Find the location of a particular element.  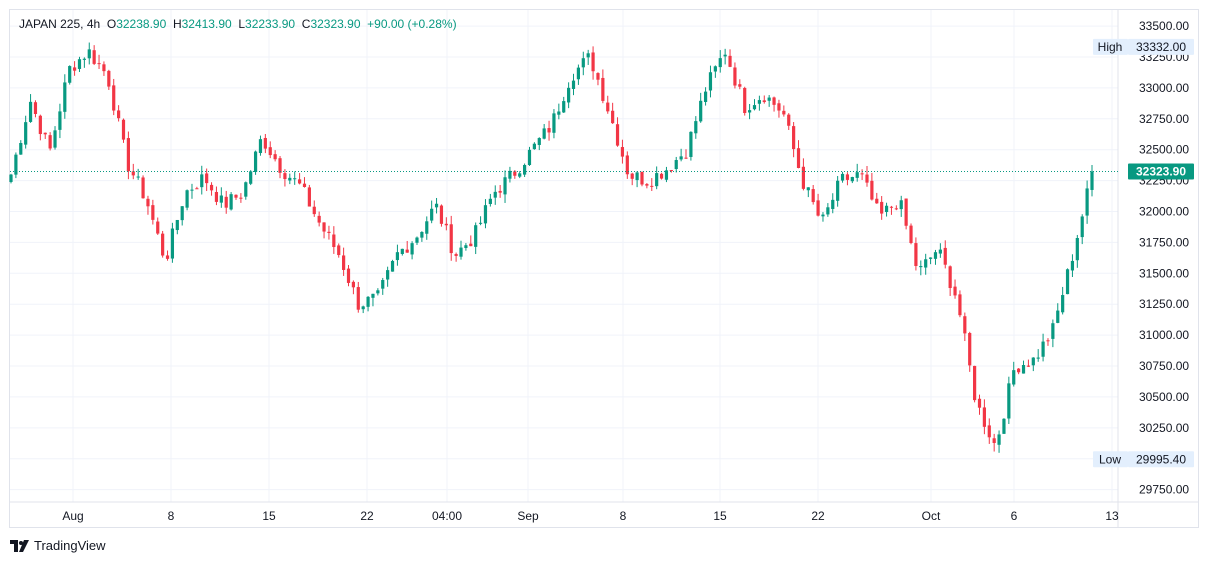

high-marker-value: 33332.00 is located at coordinates (1161, 47).